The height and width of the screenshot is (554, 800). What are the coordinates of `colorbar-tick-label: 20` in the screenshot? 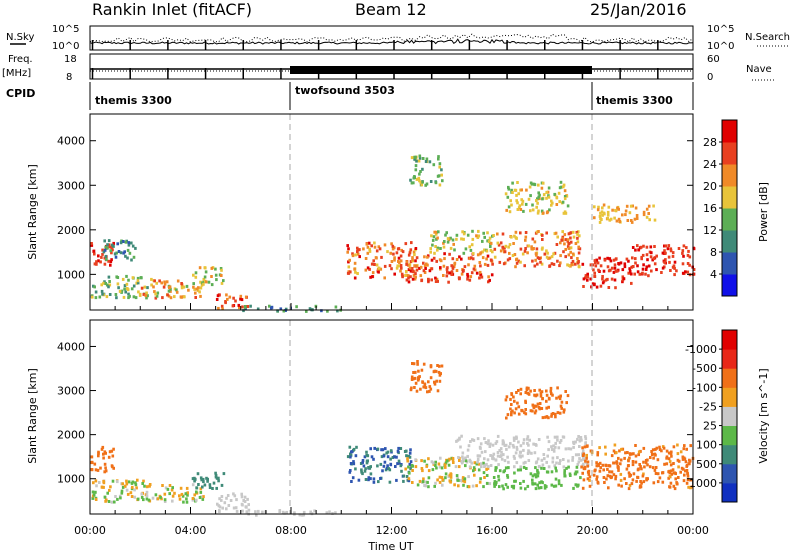 It's located at (710, 186).